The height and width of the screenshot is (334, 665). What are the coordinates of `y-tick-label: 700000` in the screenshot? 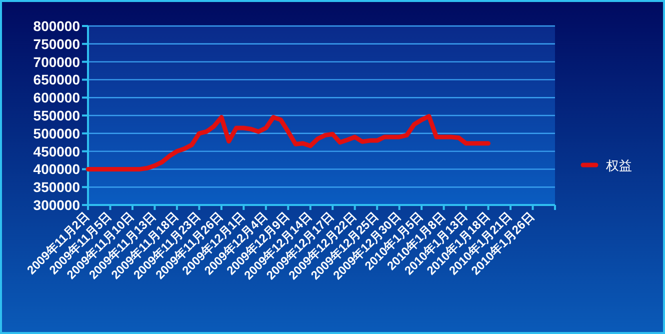 It's located at (56, 62).